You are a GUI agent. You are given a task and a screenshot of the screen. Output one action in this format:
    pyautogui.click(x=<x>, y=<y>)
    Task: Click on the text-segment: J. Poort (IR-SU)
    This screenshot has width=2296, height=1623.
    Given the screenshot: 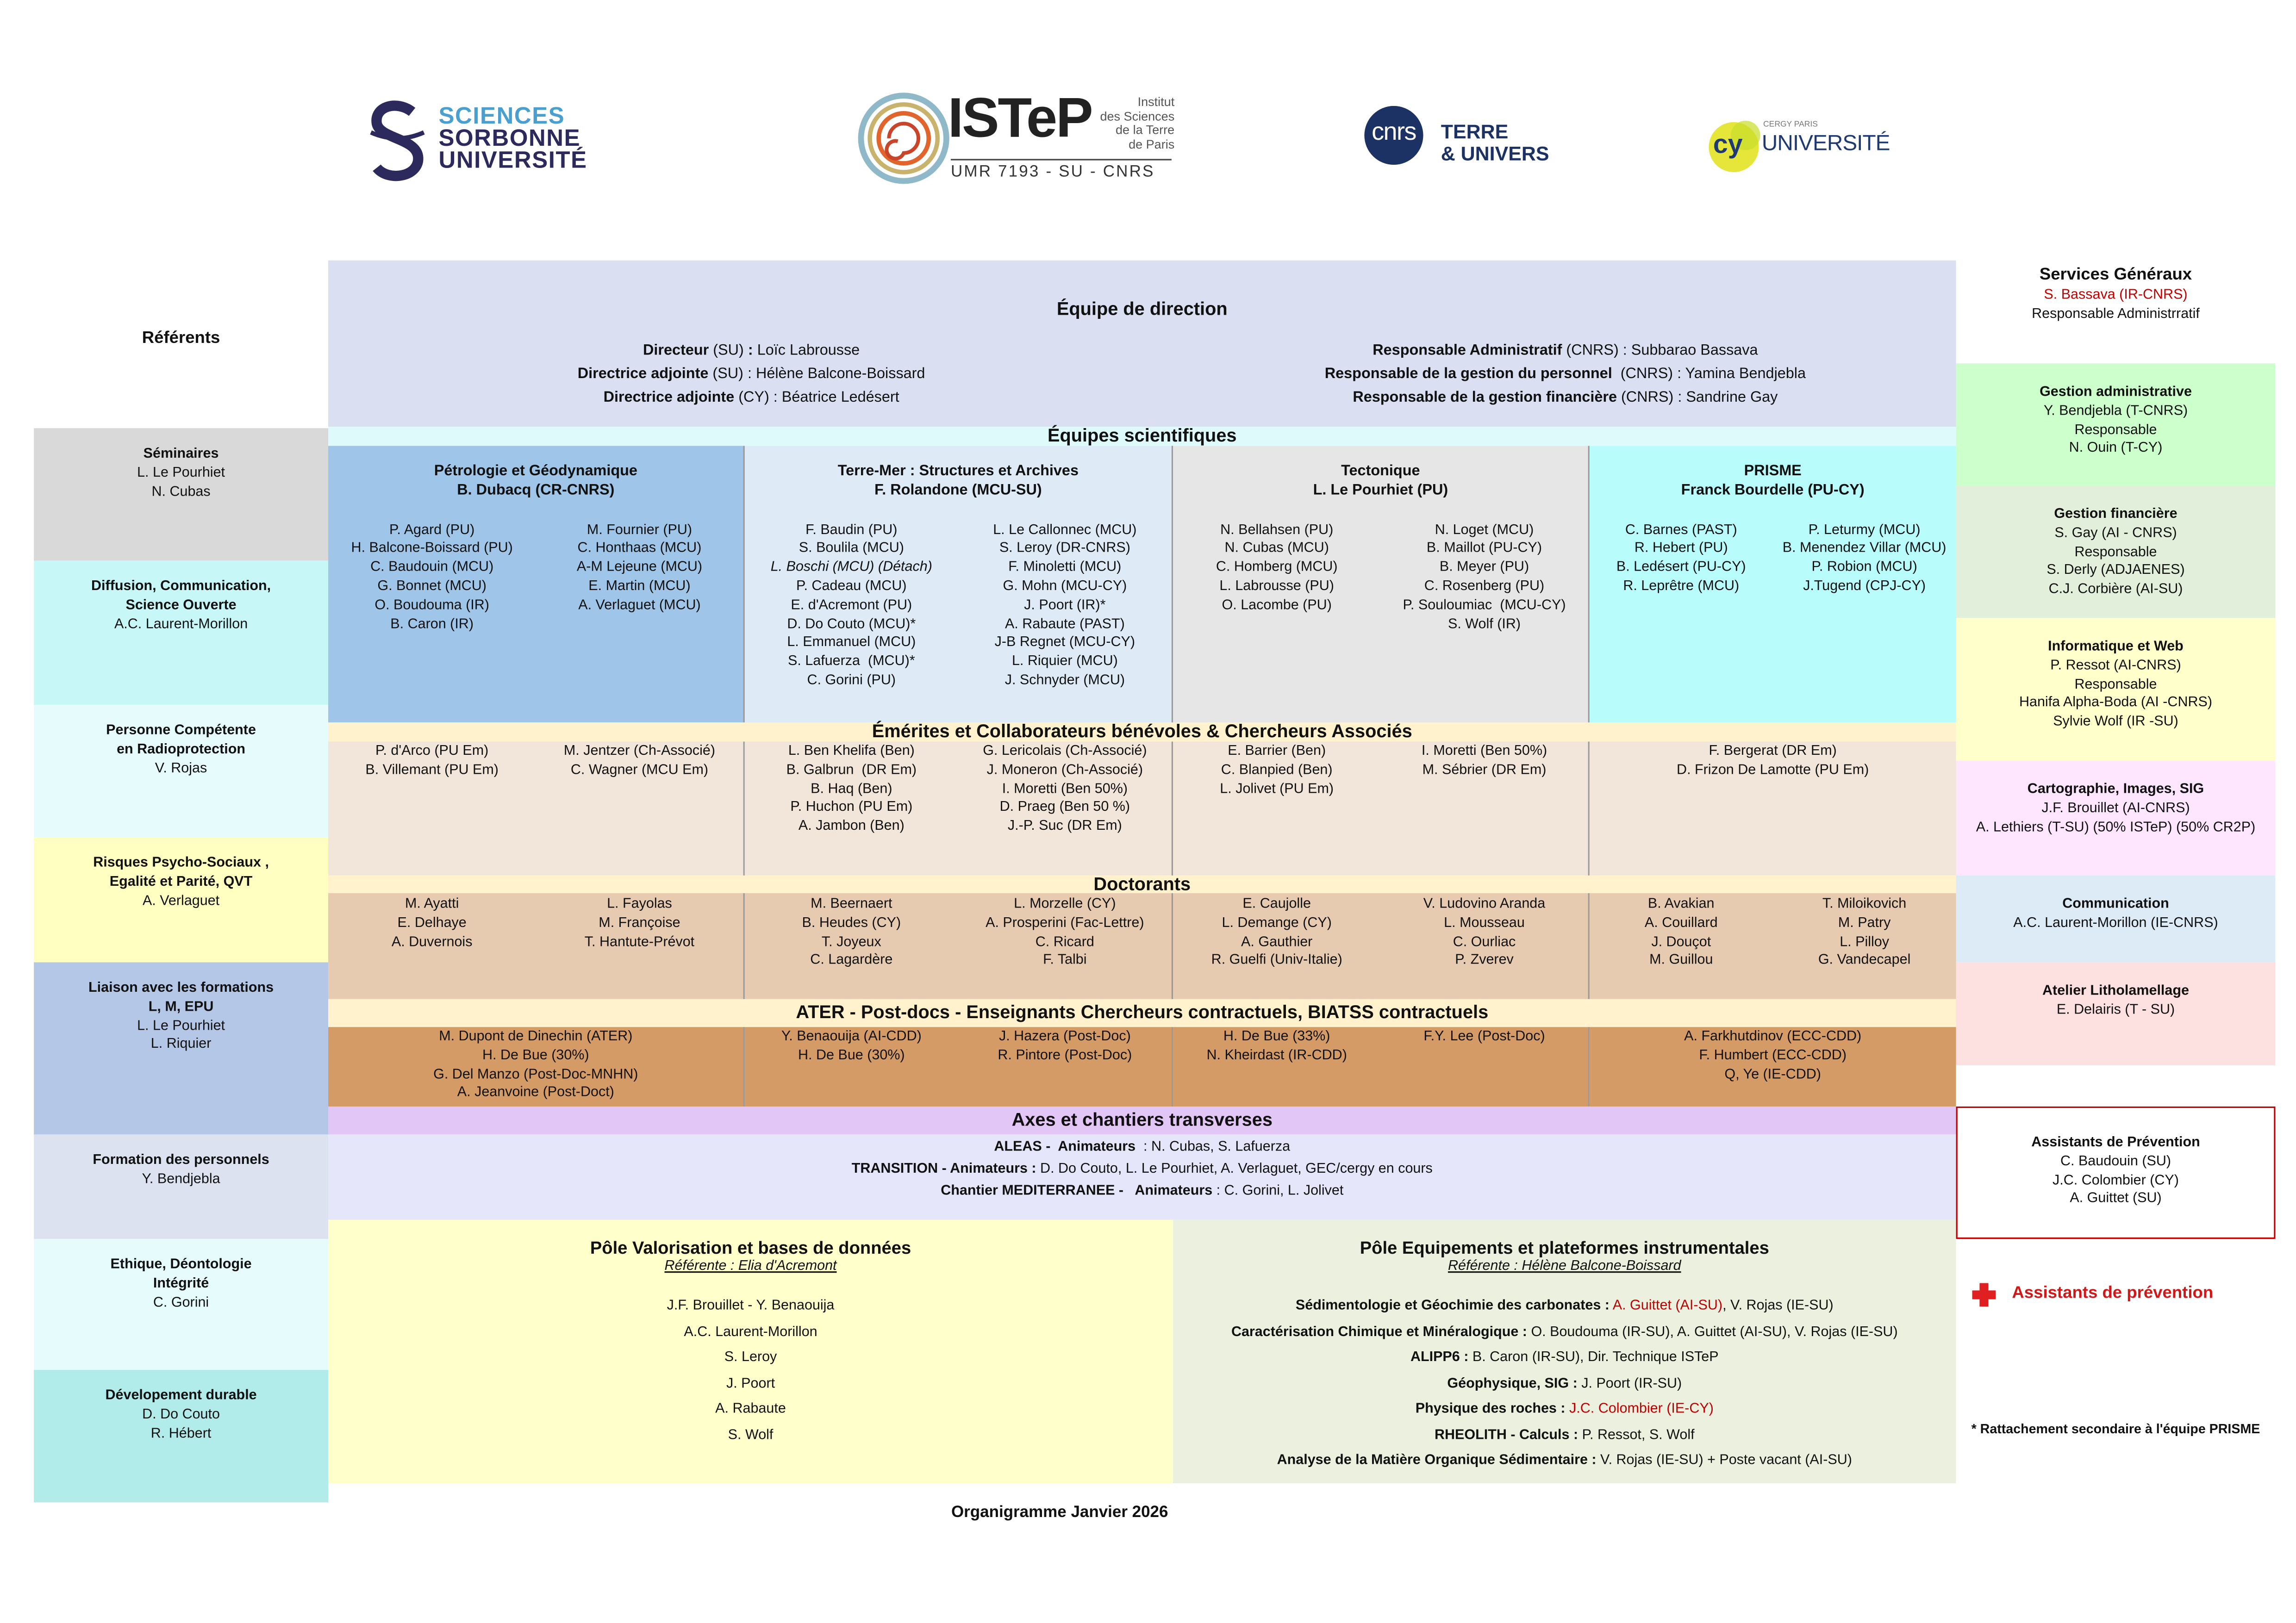 What is the action you would take?
    pyautogui.click(x=1629, y=1383)
    